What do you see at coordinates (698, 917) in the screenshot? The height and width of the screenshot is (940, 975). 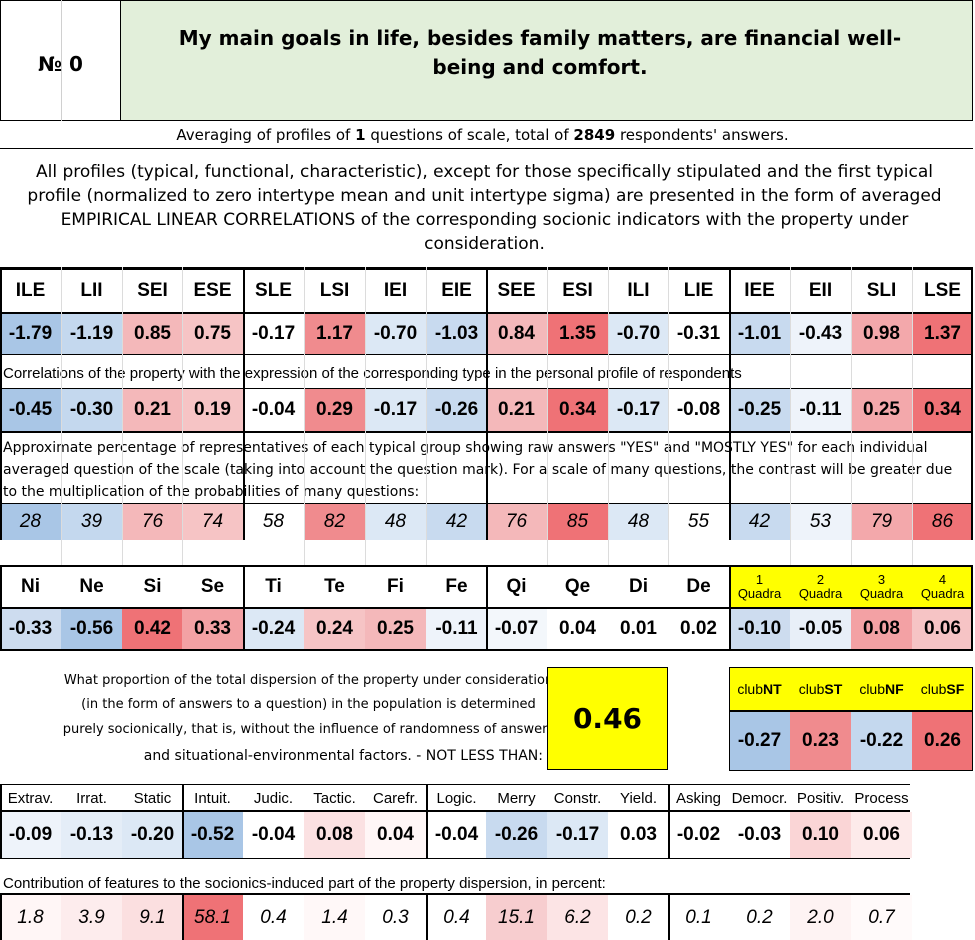 I see `contribution-value: 0.1` at bounding box center [698, 917].